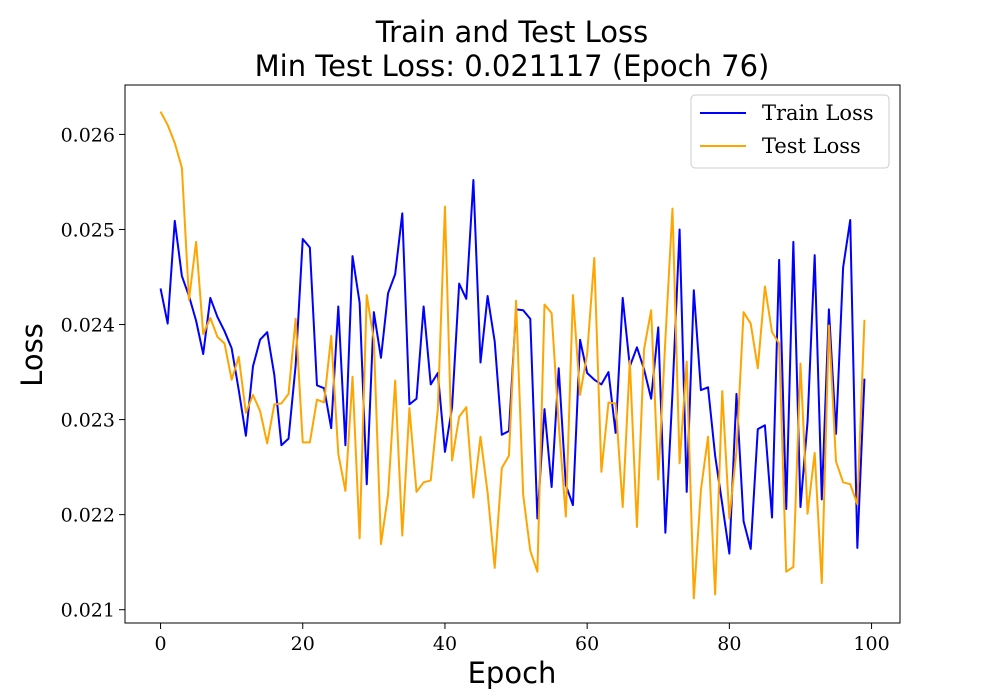  Describe the element at coordinates (811, 146) in the screenshot. I see `legend-label-test-loss: Test Loss` at that location.